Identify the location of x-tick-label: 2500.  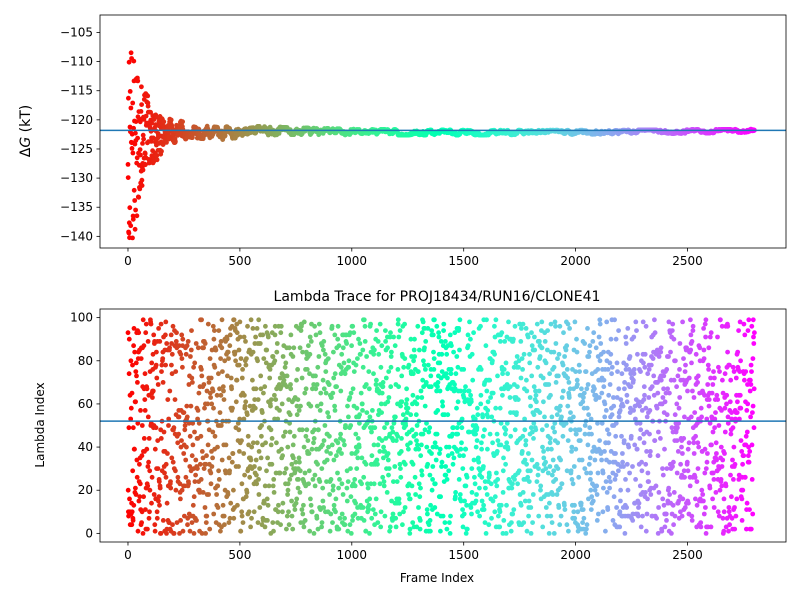
(687, 261).